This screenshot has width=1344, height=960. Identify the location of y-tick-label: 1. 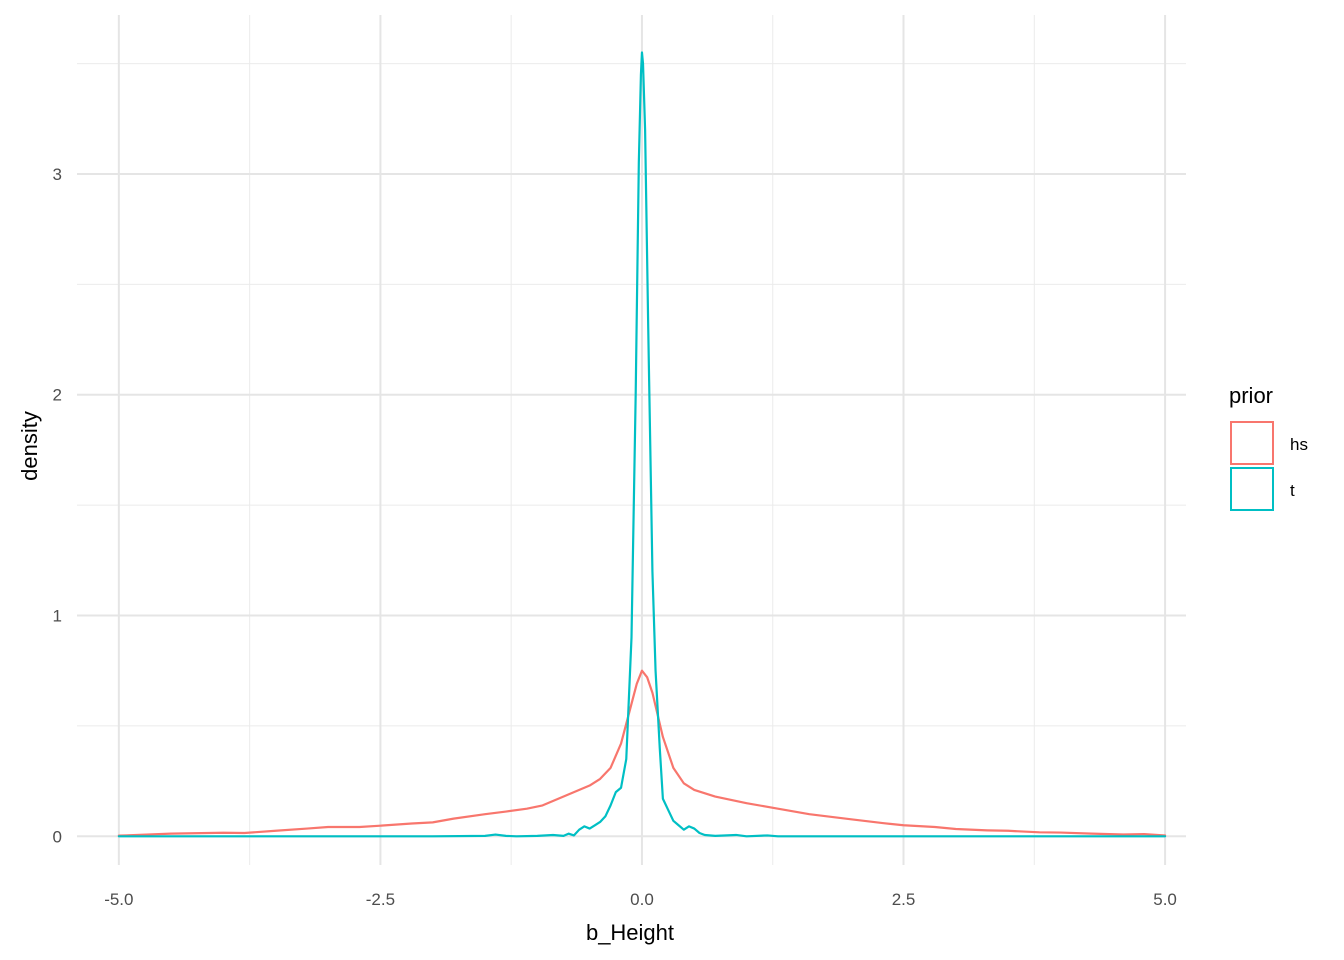
(57, 616).